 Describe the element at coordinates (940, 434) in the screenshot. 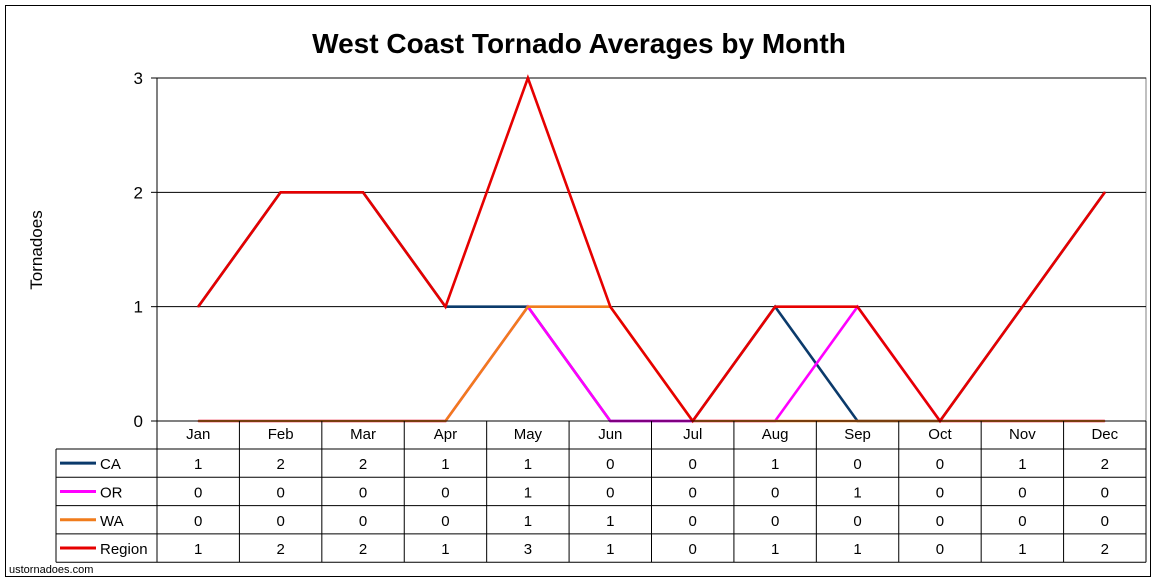

I see `x-tick-label: Oct` at that location.